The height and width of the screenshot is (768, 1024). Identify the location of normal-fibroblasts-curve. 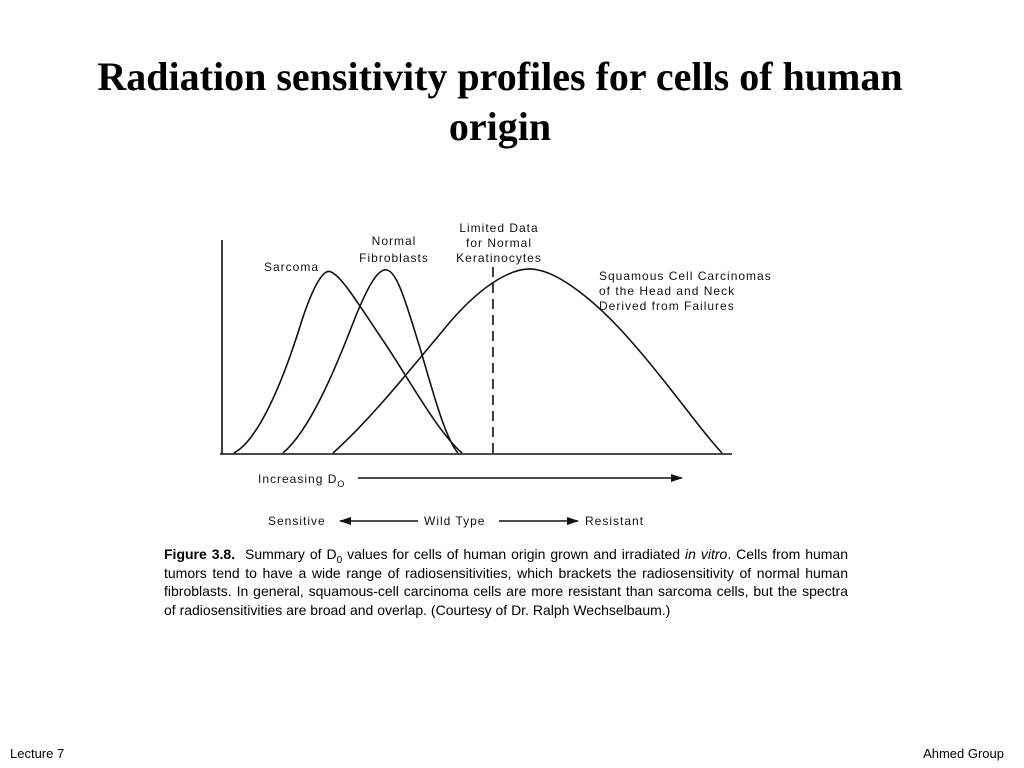
(370, 361).